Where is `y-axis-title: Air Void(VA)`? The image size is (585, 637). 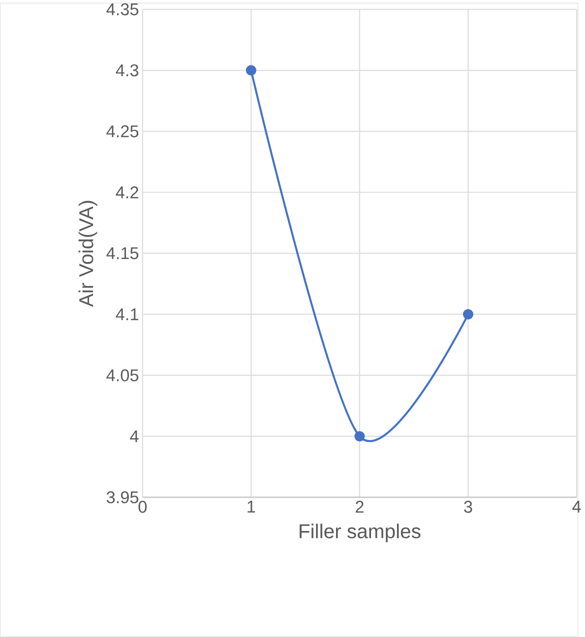
y-axis-title: Air Void(VA) is located at coordinates (88, 253).